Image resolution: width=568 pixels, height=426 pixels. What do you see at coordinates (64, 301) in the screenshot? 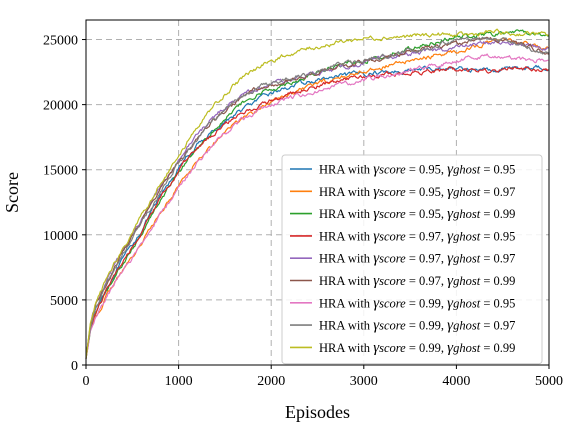
I see `y-tick-label: 5000` at bounding box center [64, 301].